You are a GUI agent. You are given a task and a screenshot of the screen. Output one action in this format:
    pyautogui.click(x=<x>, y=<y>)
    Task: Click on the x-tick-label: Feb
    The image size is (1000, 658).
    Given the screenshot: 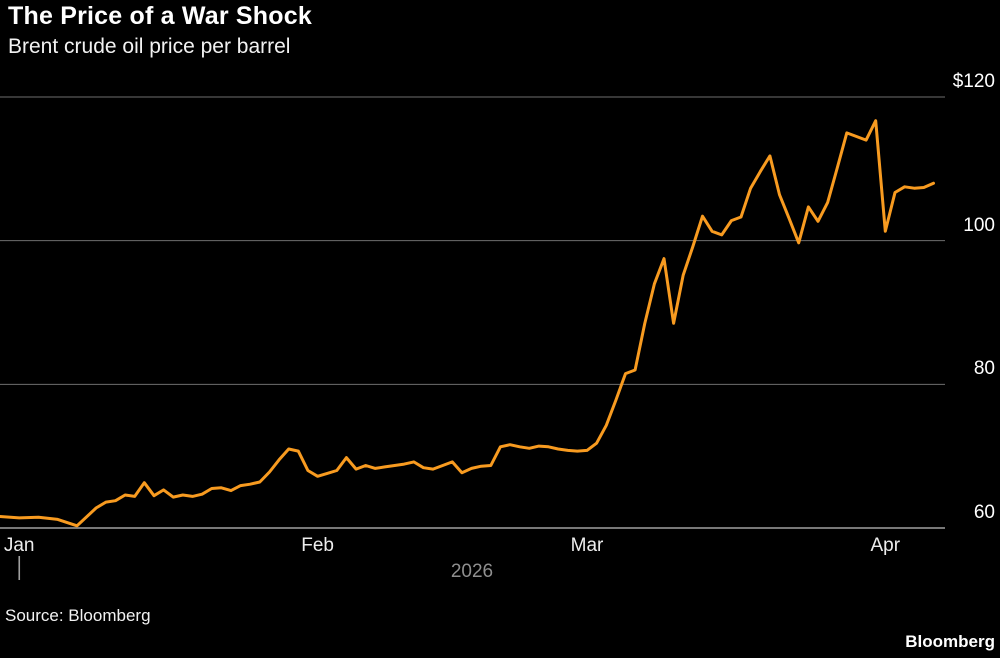 What is the action you would take?
    pyautogui.click(x=317, y=545)
    